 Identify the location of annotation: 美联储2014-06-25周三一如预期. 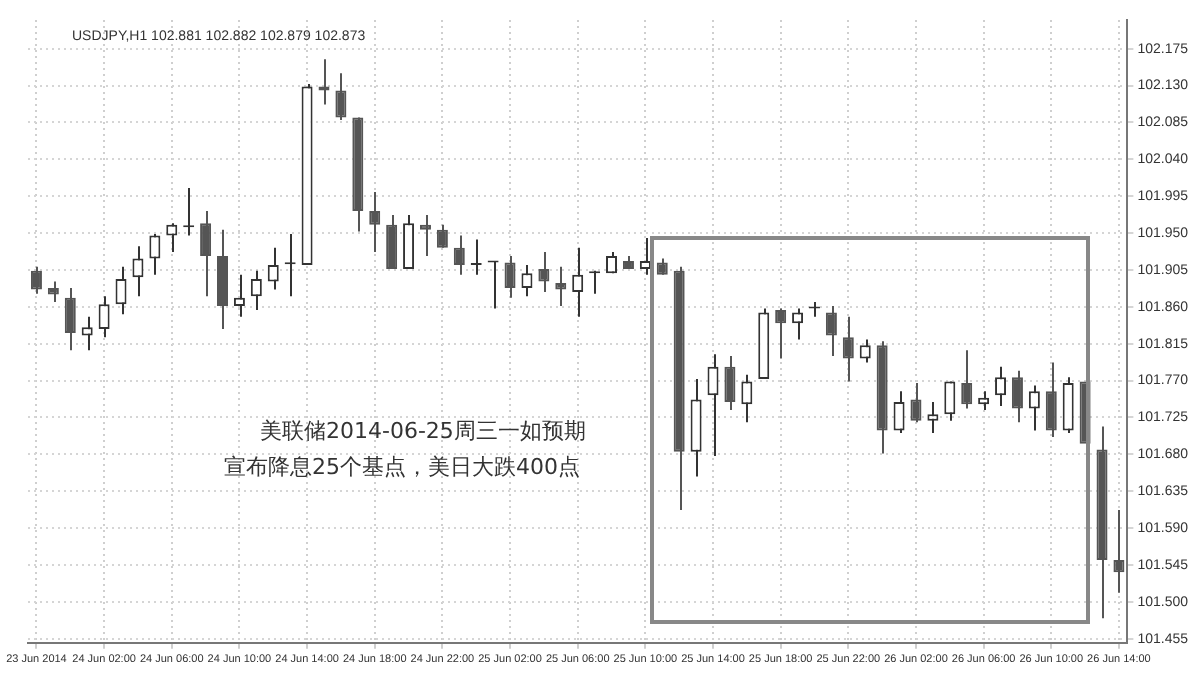
(423, 431).